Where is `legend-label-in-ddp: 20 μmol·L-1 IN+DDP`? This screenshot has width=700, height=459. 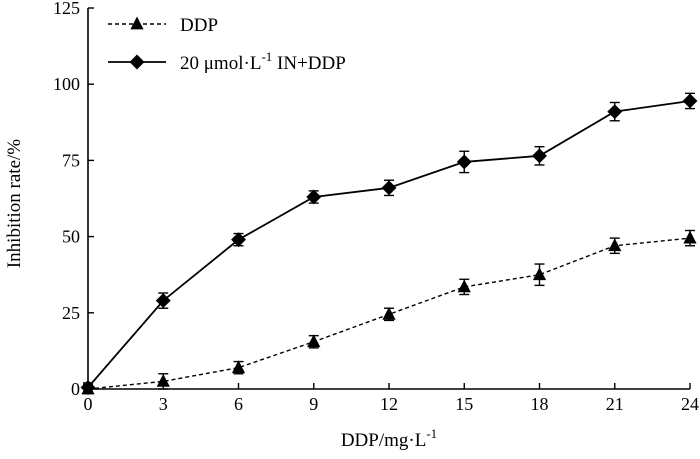
legend-label-in-ddp: 20 μmol·L-1 IN+DDP is located at coordinates (263, 61).